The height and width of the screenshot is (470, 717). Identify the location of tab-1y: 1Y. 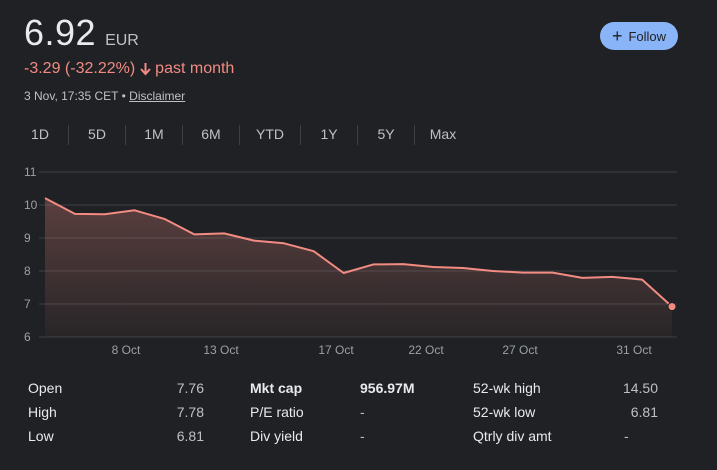
(329, 135).